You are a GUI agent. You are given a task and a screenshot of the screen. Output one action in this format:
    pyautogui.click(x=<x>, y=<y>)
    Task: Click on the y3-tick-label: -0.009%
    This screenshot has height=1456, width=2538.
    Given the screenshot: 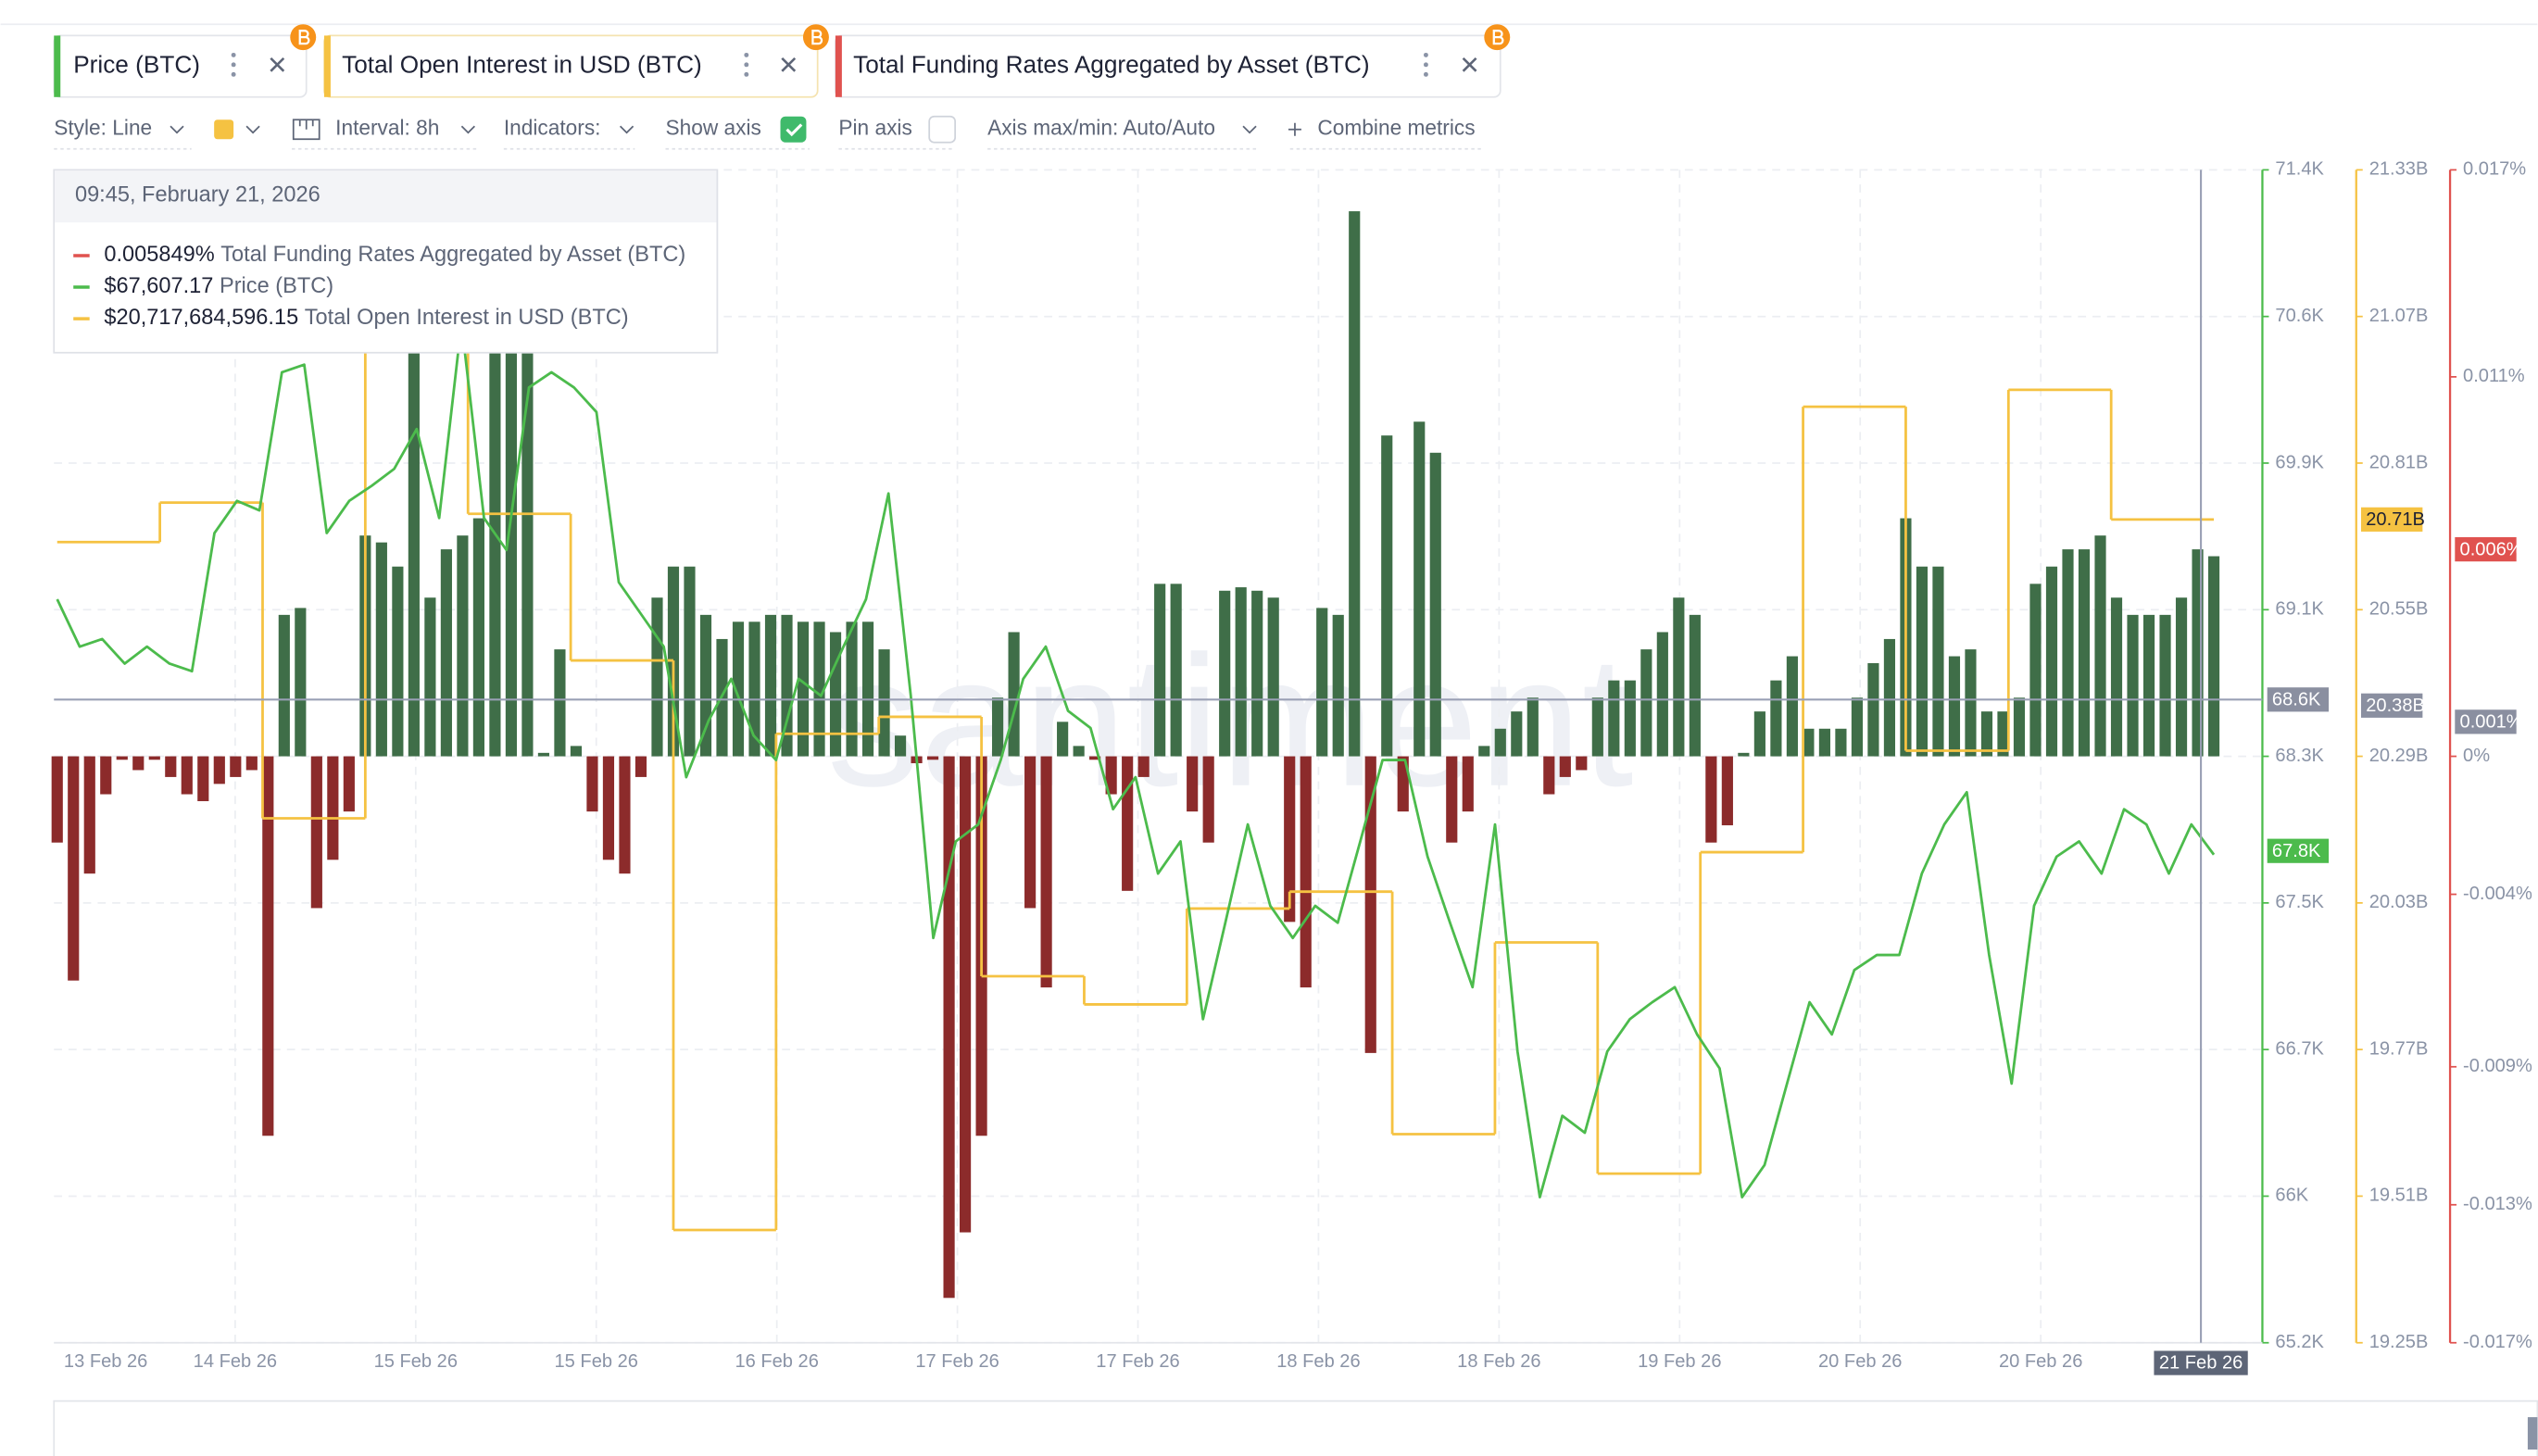 What is the action you would take?
    pyautogui.click(x=2497, y=1066)
    